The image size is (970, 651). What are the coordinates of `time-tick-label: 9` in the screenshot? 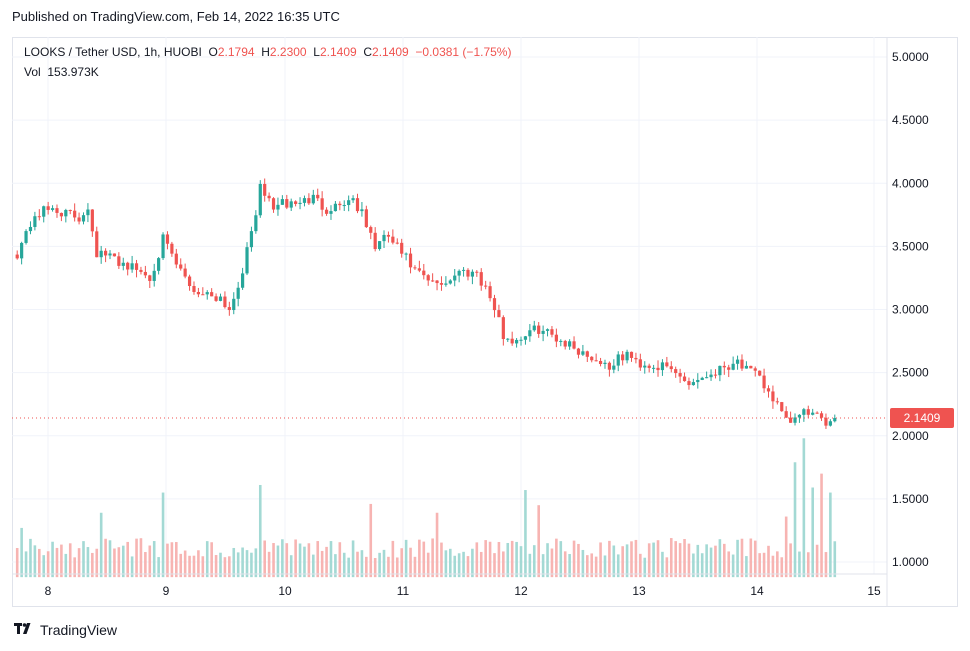 It's located at (166, 591).